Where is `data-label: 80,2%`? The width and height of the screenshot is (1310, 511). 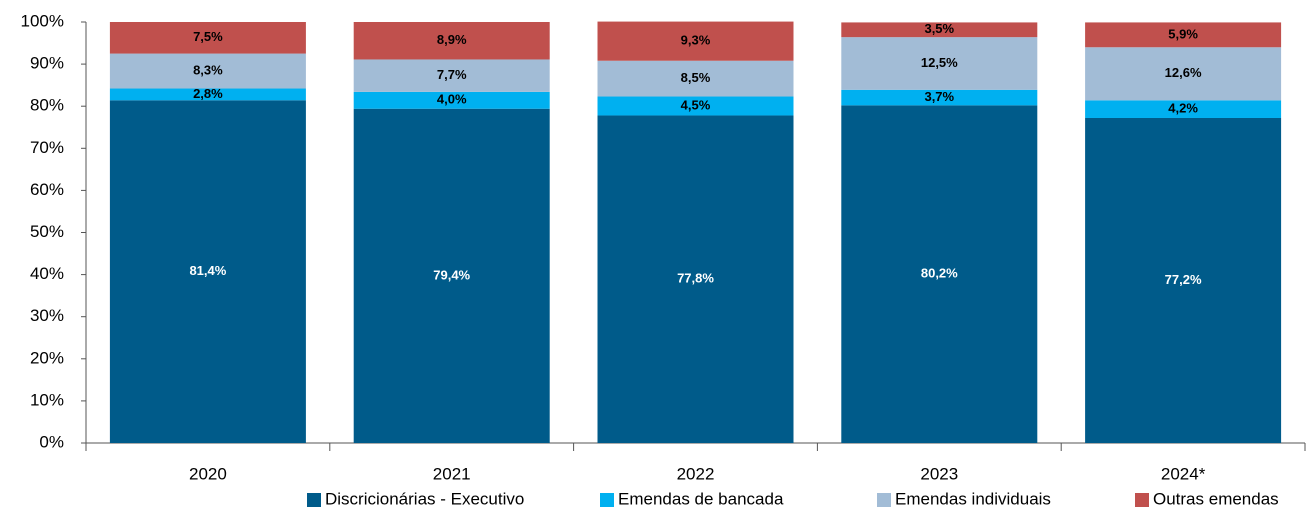
data-label: 80,2% is located at coordinates (939, 273).